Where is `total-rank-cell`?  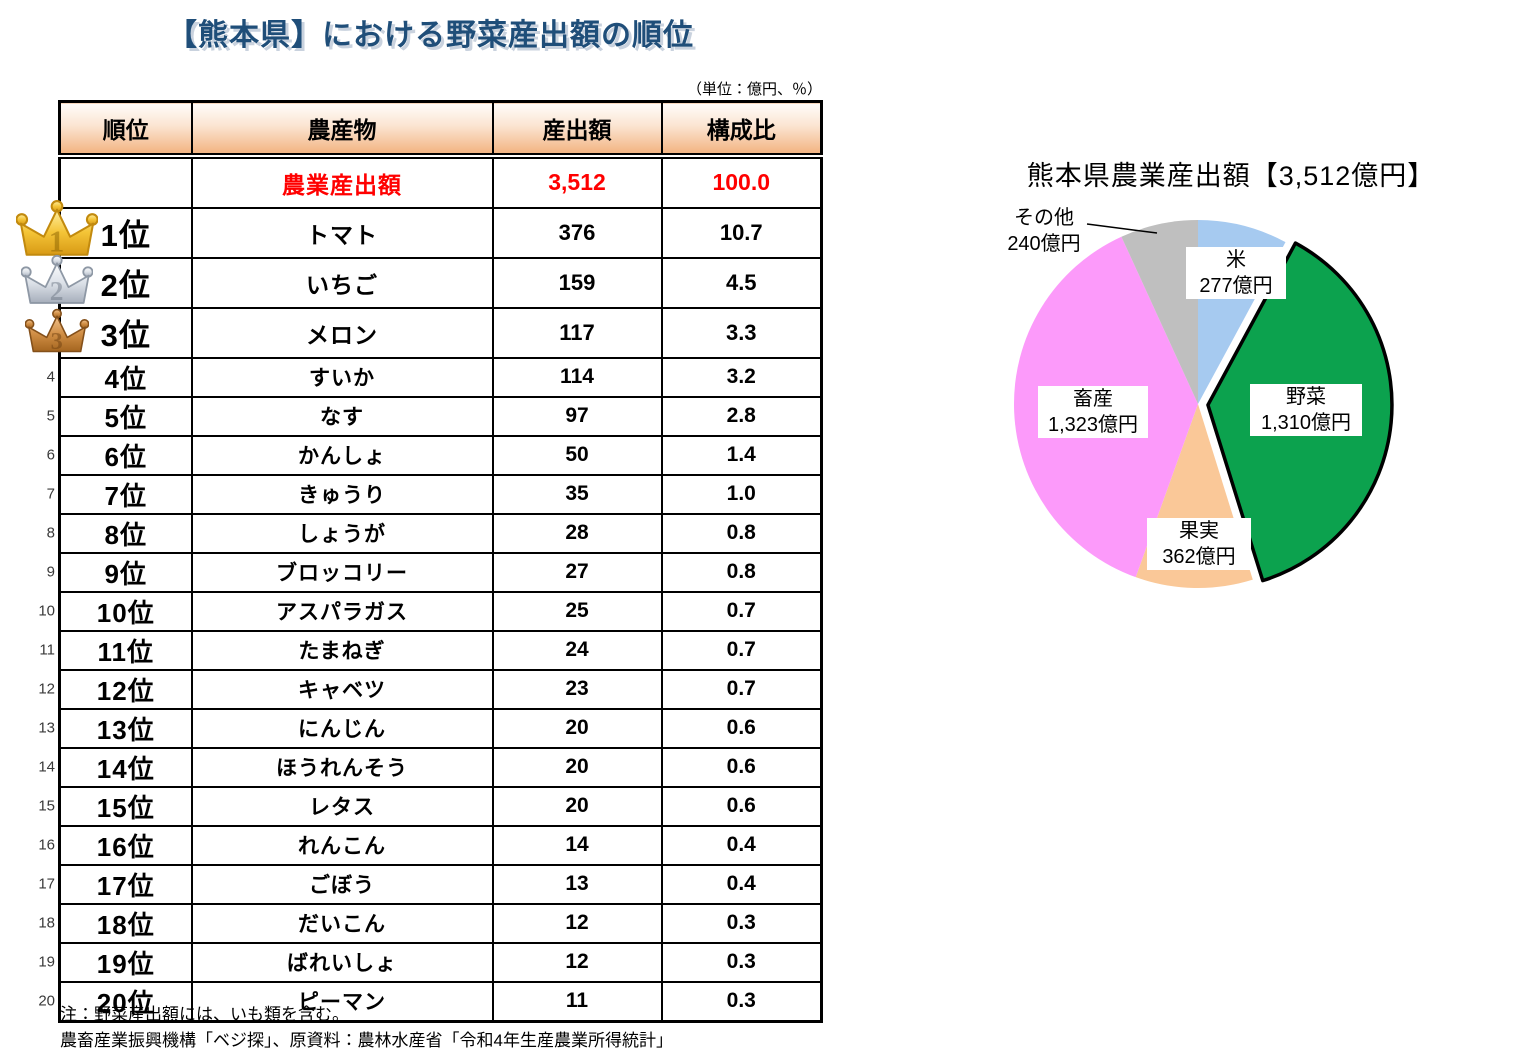
total-rank-cell is located at coordinates (125, 181).